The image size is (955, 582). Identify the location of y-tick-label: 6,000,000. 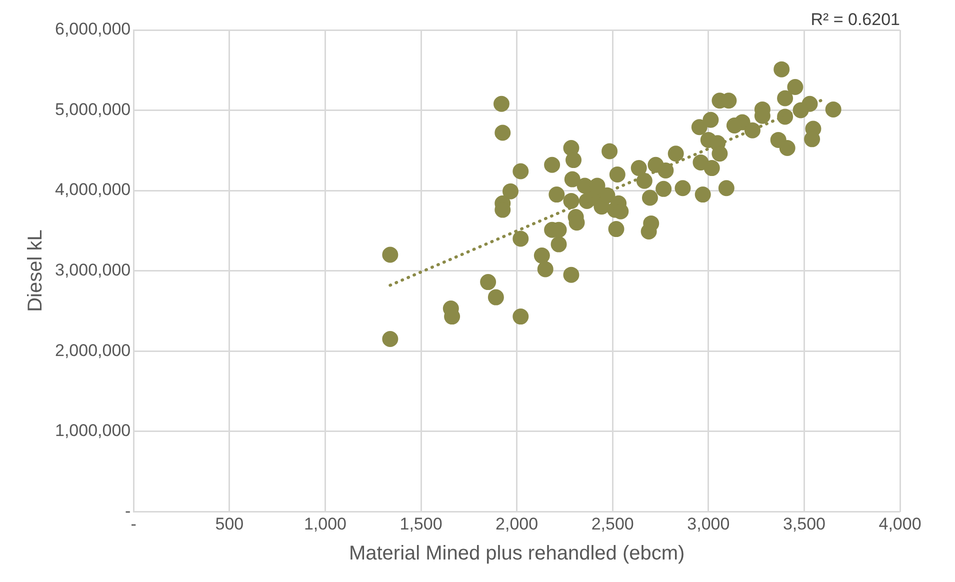
(92, 29).